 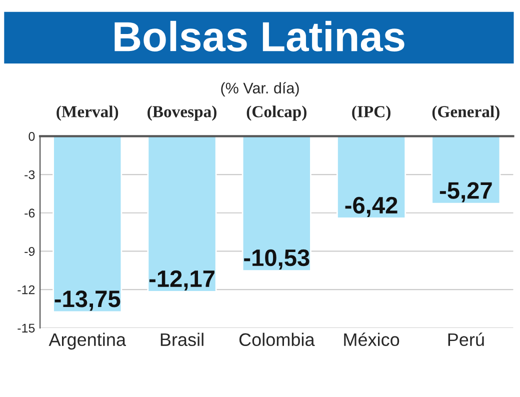 I want to click on data-label: -13,75, so click(x=87, y=300).